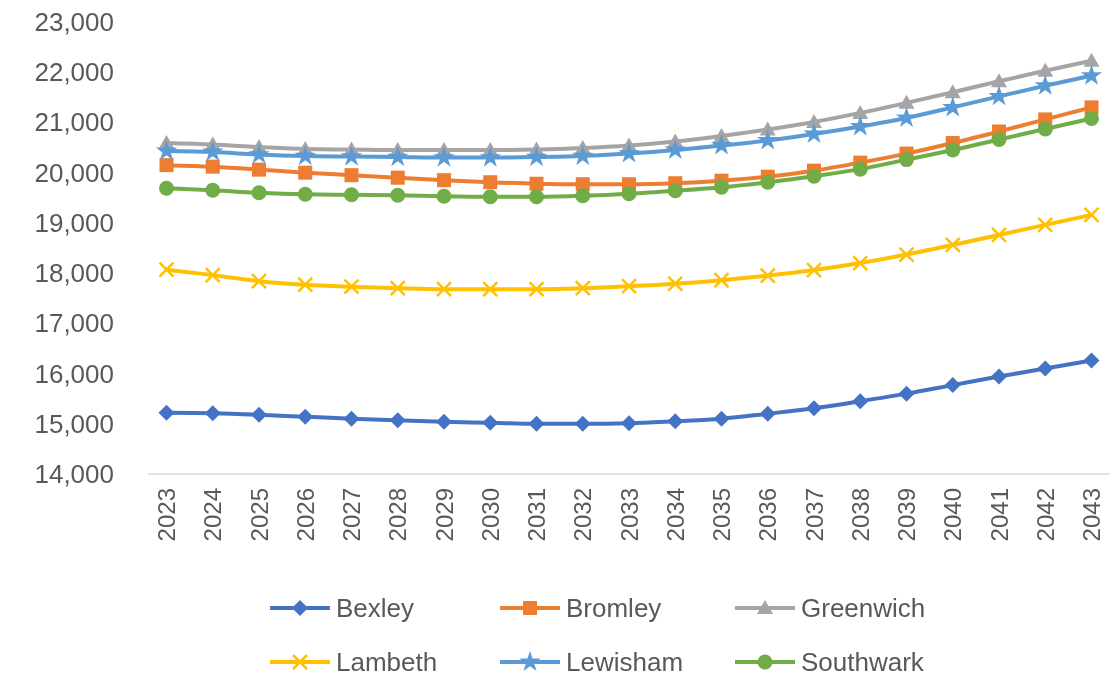  I want to click on x-tick-label: 2041, so click(999, 515).